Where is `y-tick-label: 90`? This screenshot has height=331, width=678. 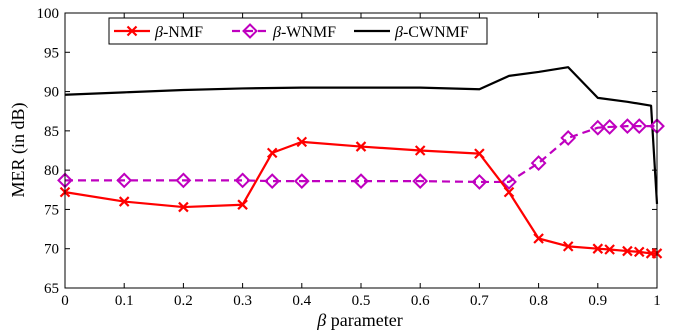 y-tick-label: 90 is located at coordinates (51, 93).